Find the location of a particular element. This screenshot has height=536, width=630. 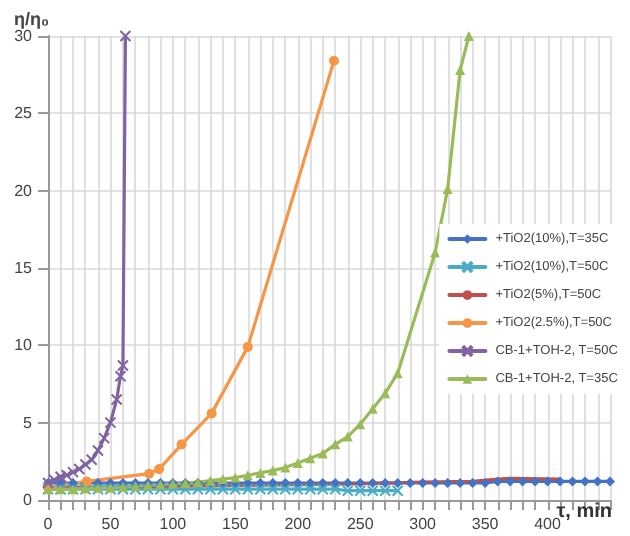

x-tick-label: 150 is located at coordinates (235, 524).